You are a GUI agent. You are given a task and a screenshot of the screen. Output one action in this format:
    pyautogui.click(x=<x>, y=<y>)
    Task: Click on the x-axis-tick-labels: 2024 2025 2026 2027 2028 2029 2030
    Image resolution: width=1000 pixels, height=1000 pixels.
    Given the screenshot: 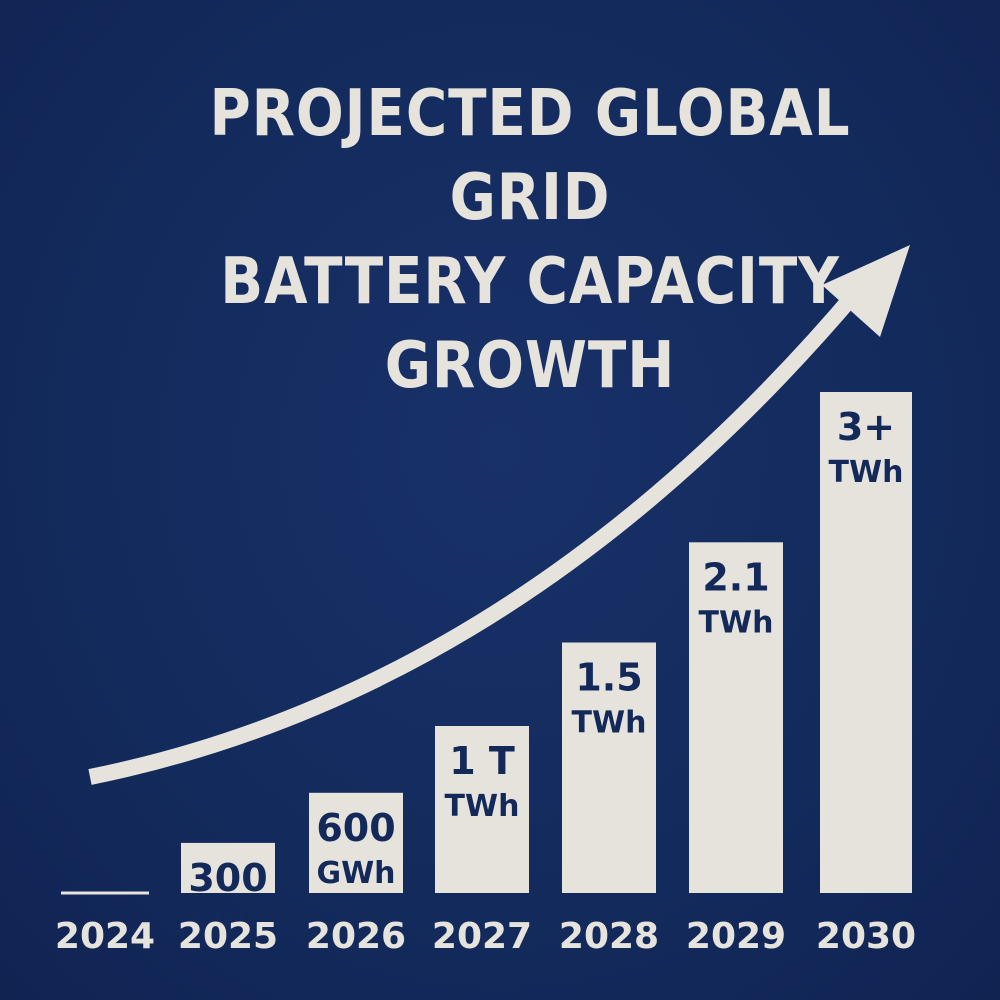 What is the action you would take?
    pyautogui.click(x=485, y=936)
    